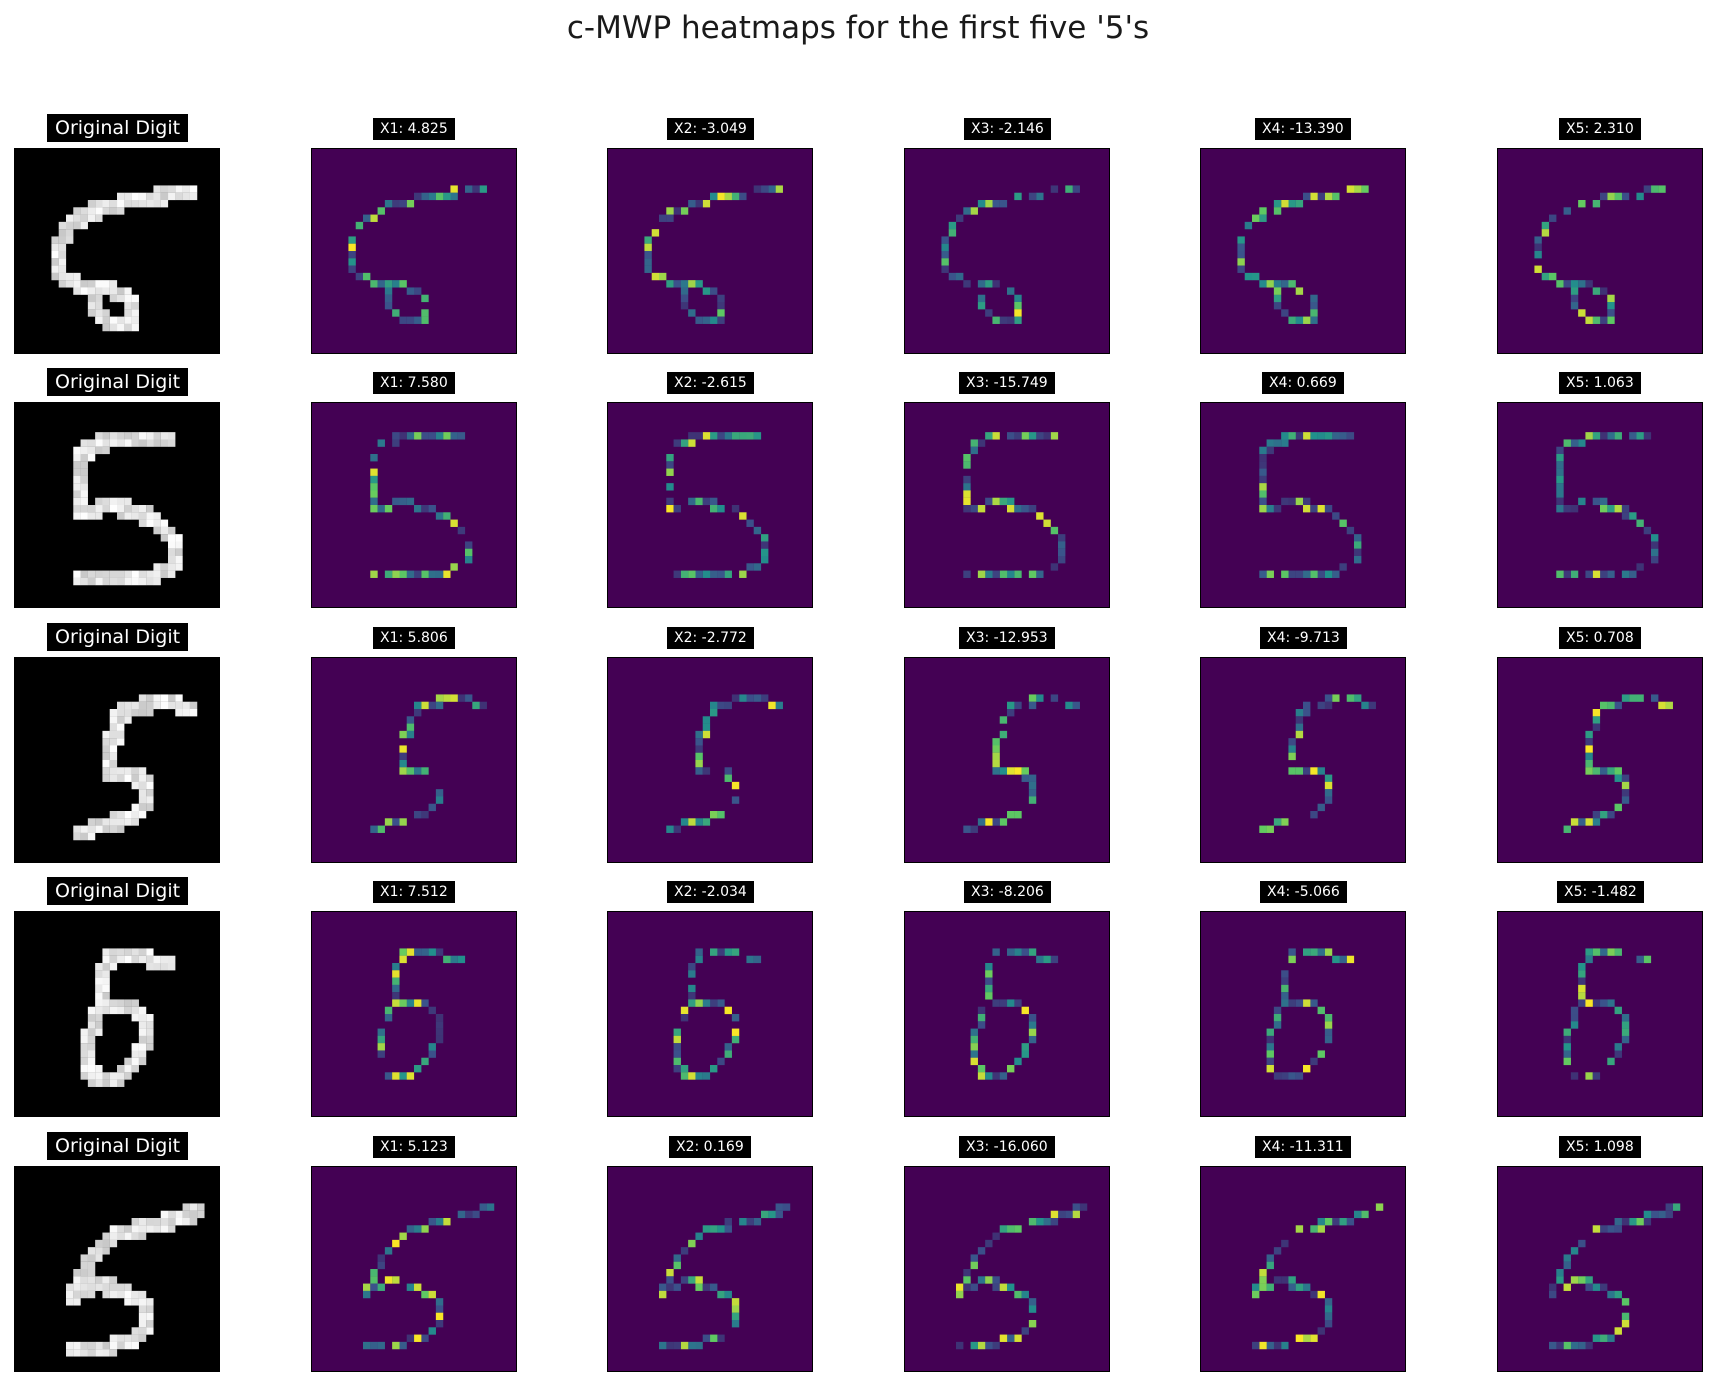 The image size is (1716, 1387). I want to click on heatmap-title-x3: X3: -12.953, so click(1007, 638).